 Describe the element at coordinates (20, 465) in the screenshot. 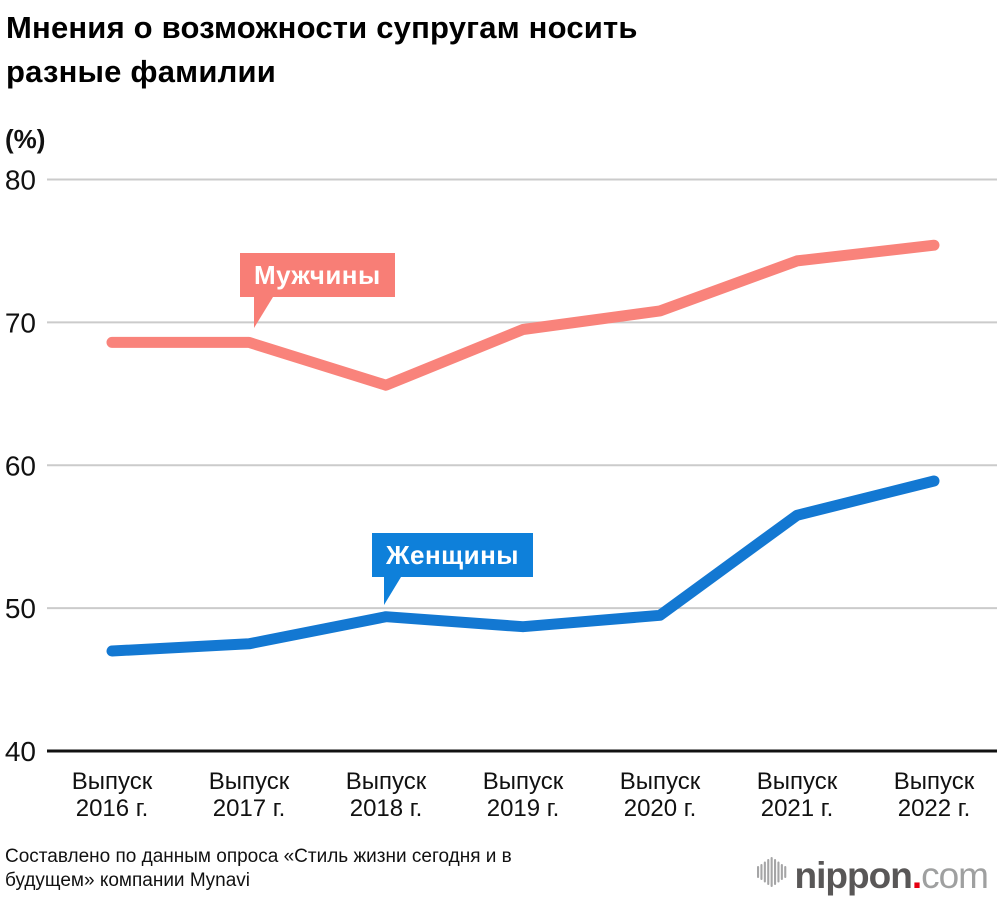

I see `y-tick-label-60: 60` at that location.